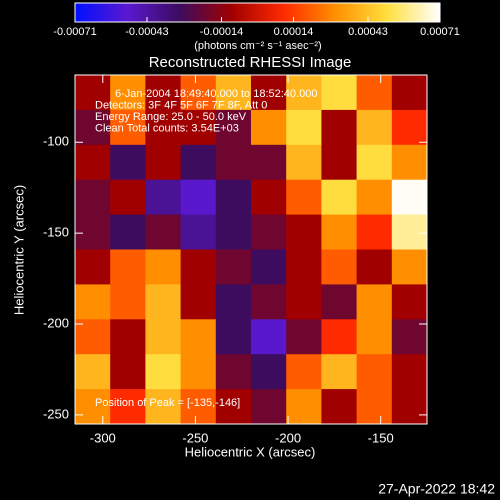  What do you see at coordinates (103, 437) in the screenshot?
I see `x-tick-label: -300` at bounding box center [103, 437].